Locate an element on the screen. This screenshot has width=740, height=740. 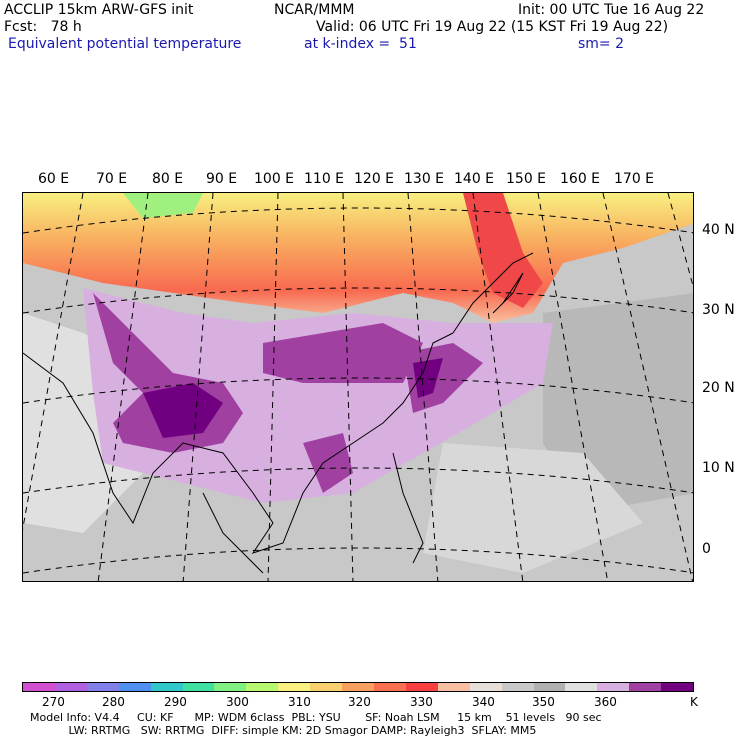
lon-label: 170 E is located at coordinates (634, 179).